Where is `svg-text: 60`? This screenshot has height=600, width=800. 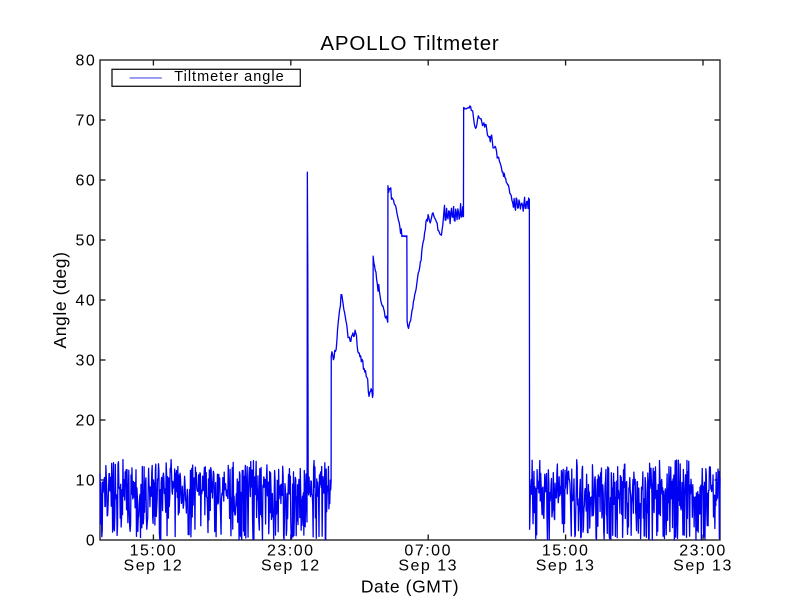
svg-text: 60 is located at coordinates (86, 181).